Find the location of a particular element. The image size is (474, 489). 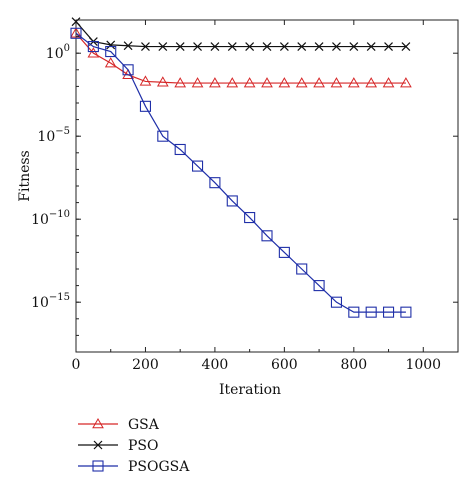

legend: GSA PSO PSOGSA is located at coordinates (134, 446).